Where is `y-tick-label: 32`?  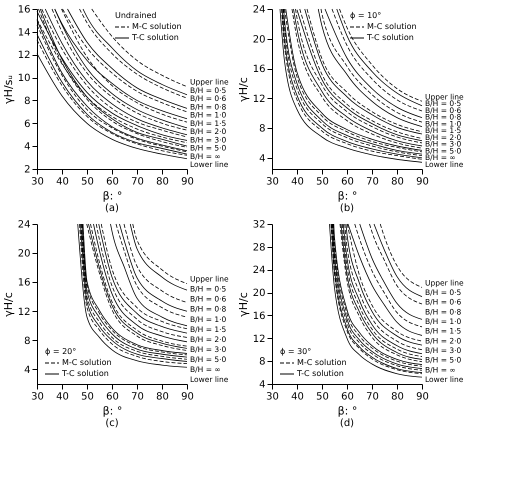 y-tick-label: 32 is located at coordinates (259, 225).